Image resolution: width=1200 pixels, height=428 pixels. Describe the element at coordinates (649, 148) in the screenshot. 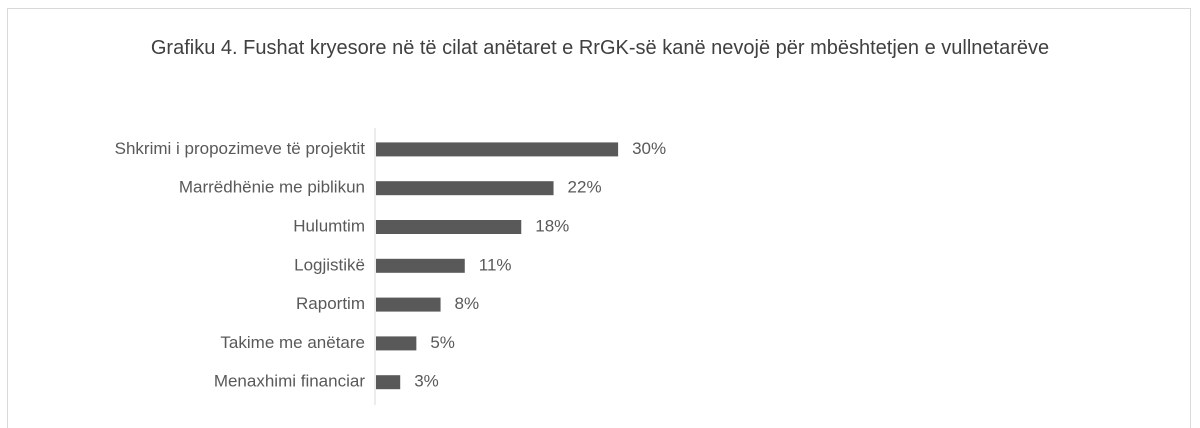

I see `data-label: 30%` at that location.